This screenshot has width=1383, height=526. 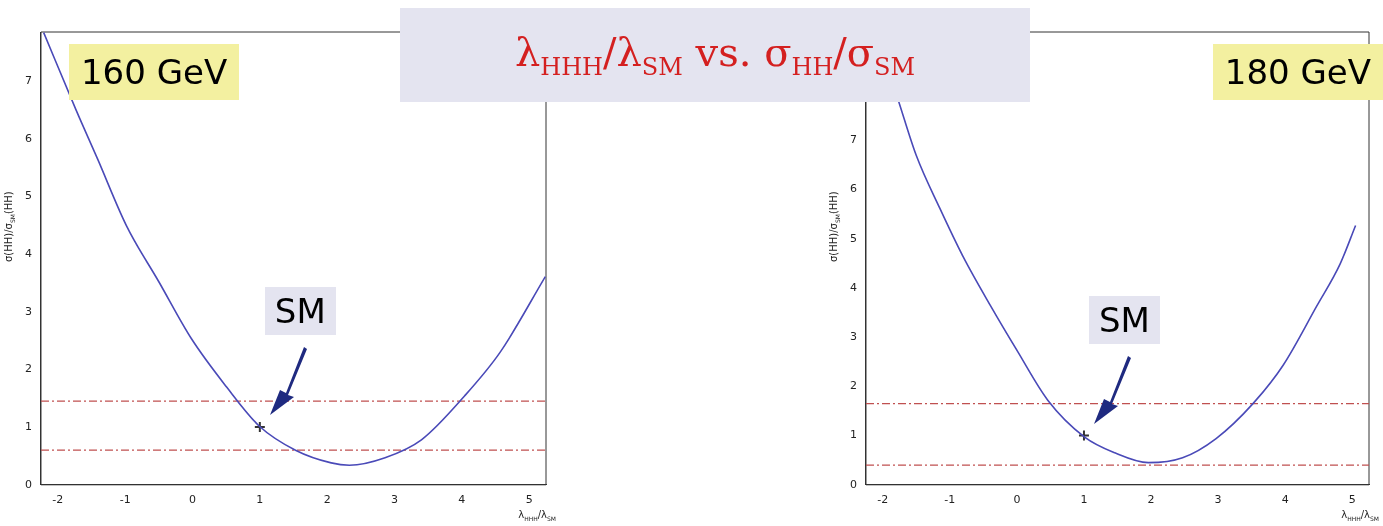 What do you see at coordinates (154, 72) in the screenshot?
I see `text: 160 GeV` at bounding box center [154, 72].